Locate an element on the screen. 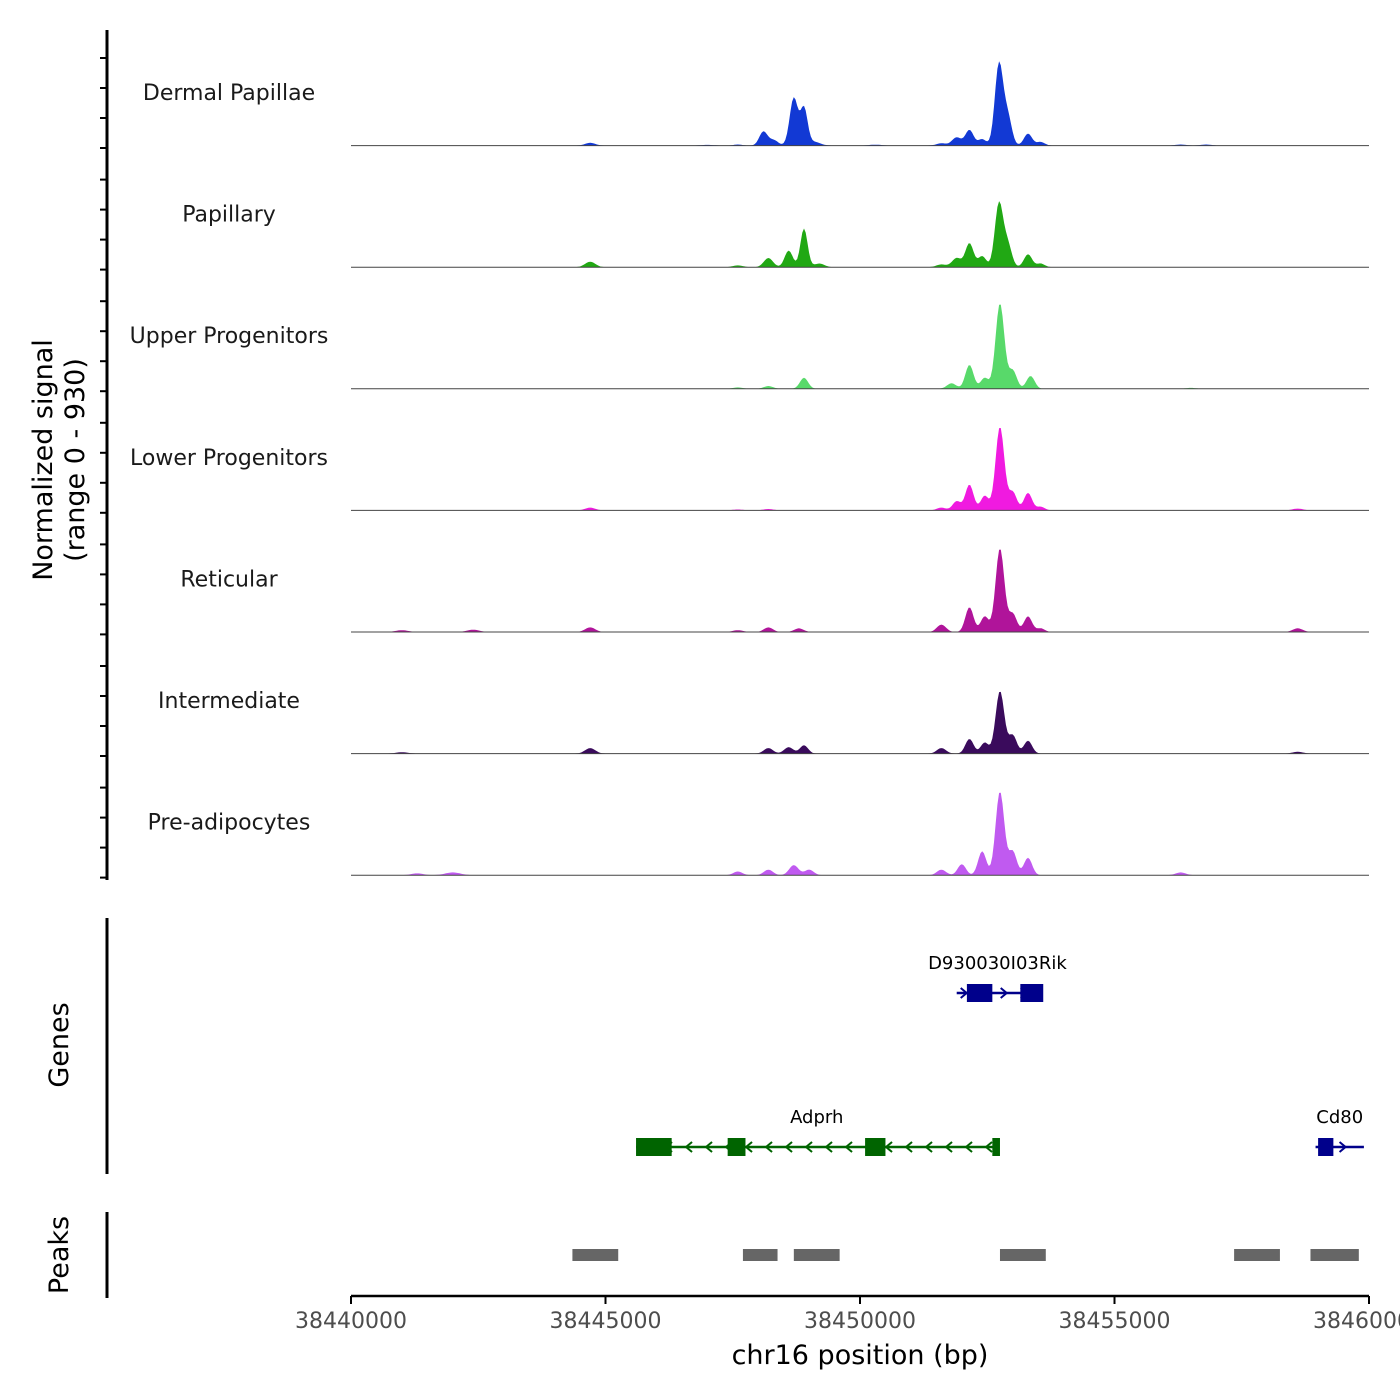  track-upper-progenitors: Upper Progenitors is located at coordinates (749, 347).